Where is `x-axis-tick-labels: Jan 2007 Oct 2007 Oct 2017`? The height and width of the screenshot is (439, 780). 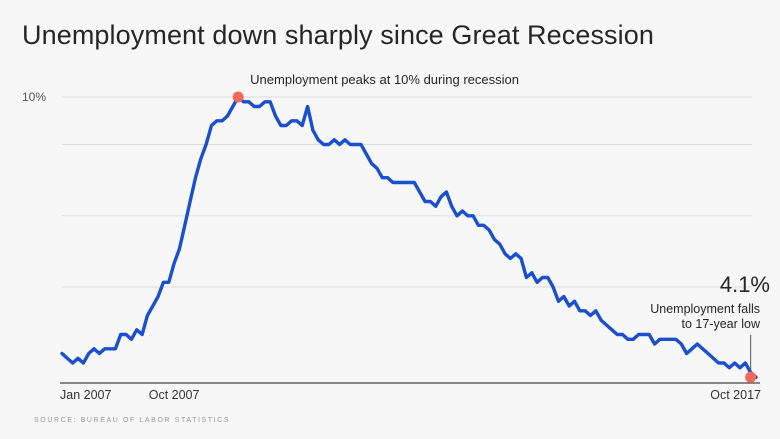 x-axis-tick-labels: Jan 2007 Oct 2007 Oct 2017 is located at coordinates (410, 395).